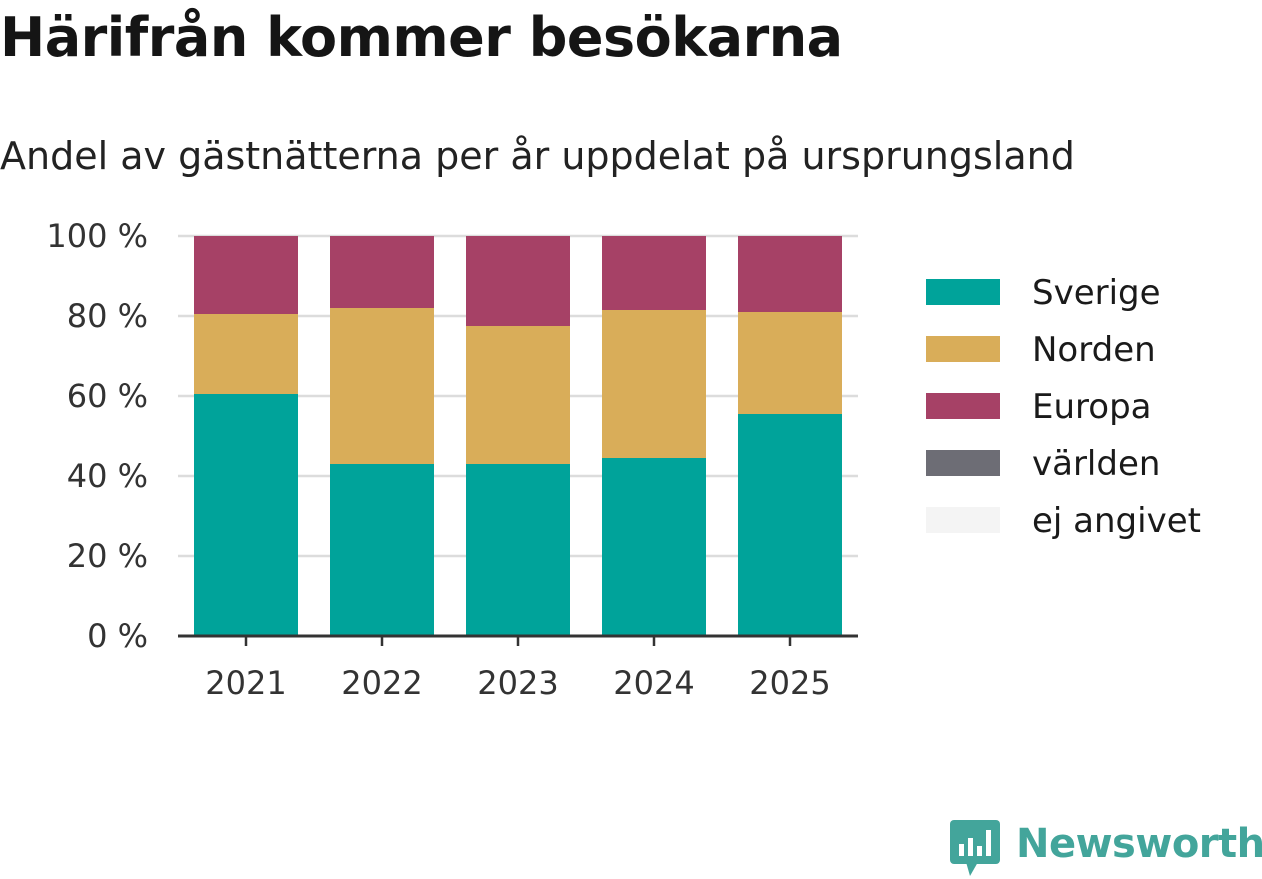 This screenshot has width=1262, height=879. I want to click on newsworthy-logo-icon, so click(975, 848).